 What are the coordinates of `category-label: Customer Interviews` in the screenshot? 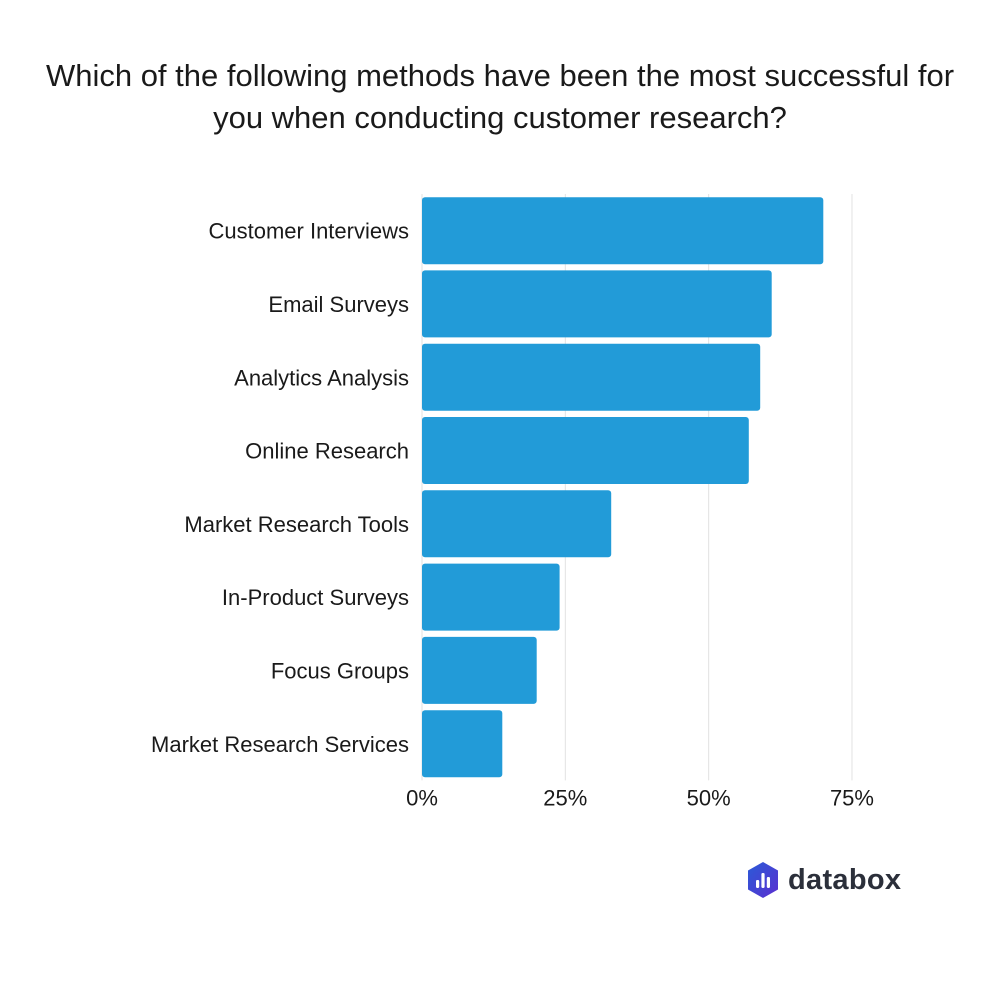 It's located at (308, 231).